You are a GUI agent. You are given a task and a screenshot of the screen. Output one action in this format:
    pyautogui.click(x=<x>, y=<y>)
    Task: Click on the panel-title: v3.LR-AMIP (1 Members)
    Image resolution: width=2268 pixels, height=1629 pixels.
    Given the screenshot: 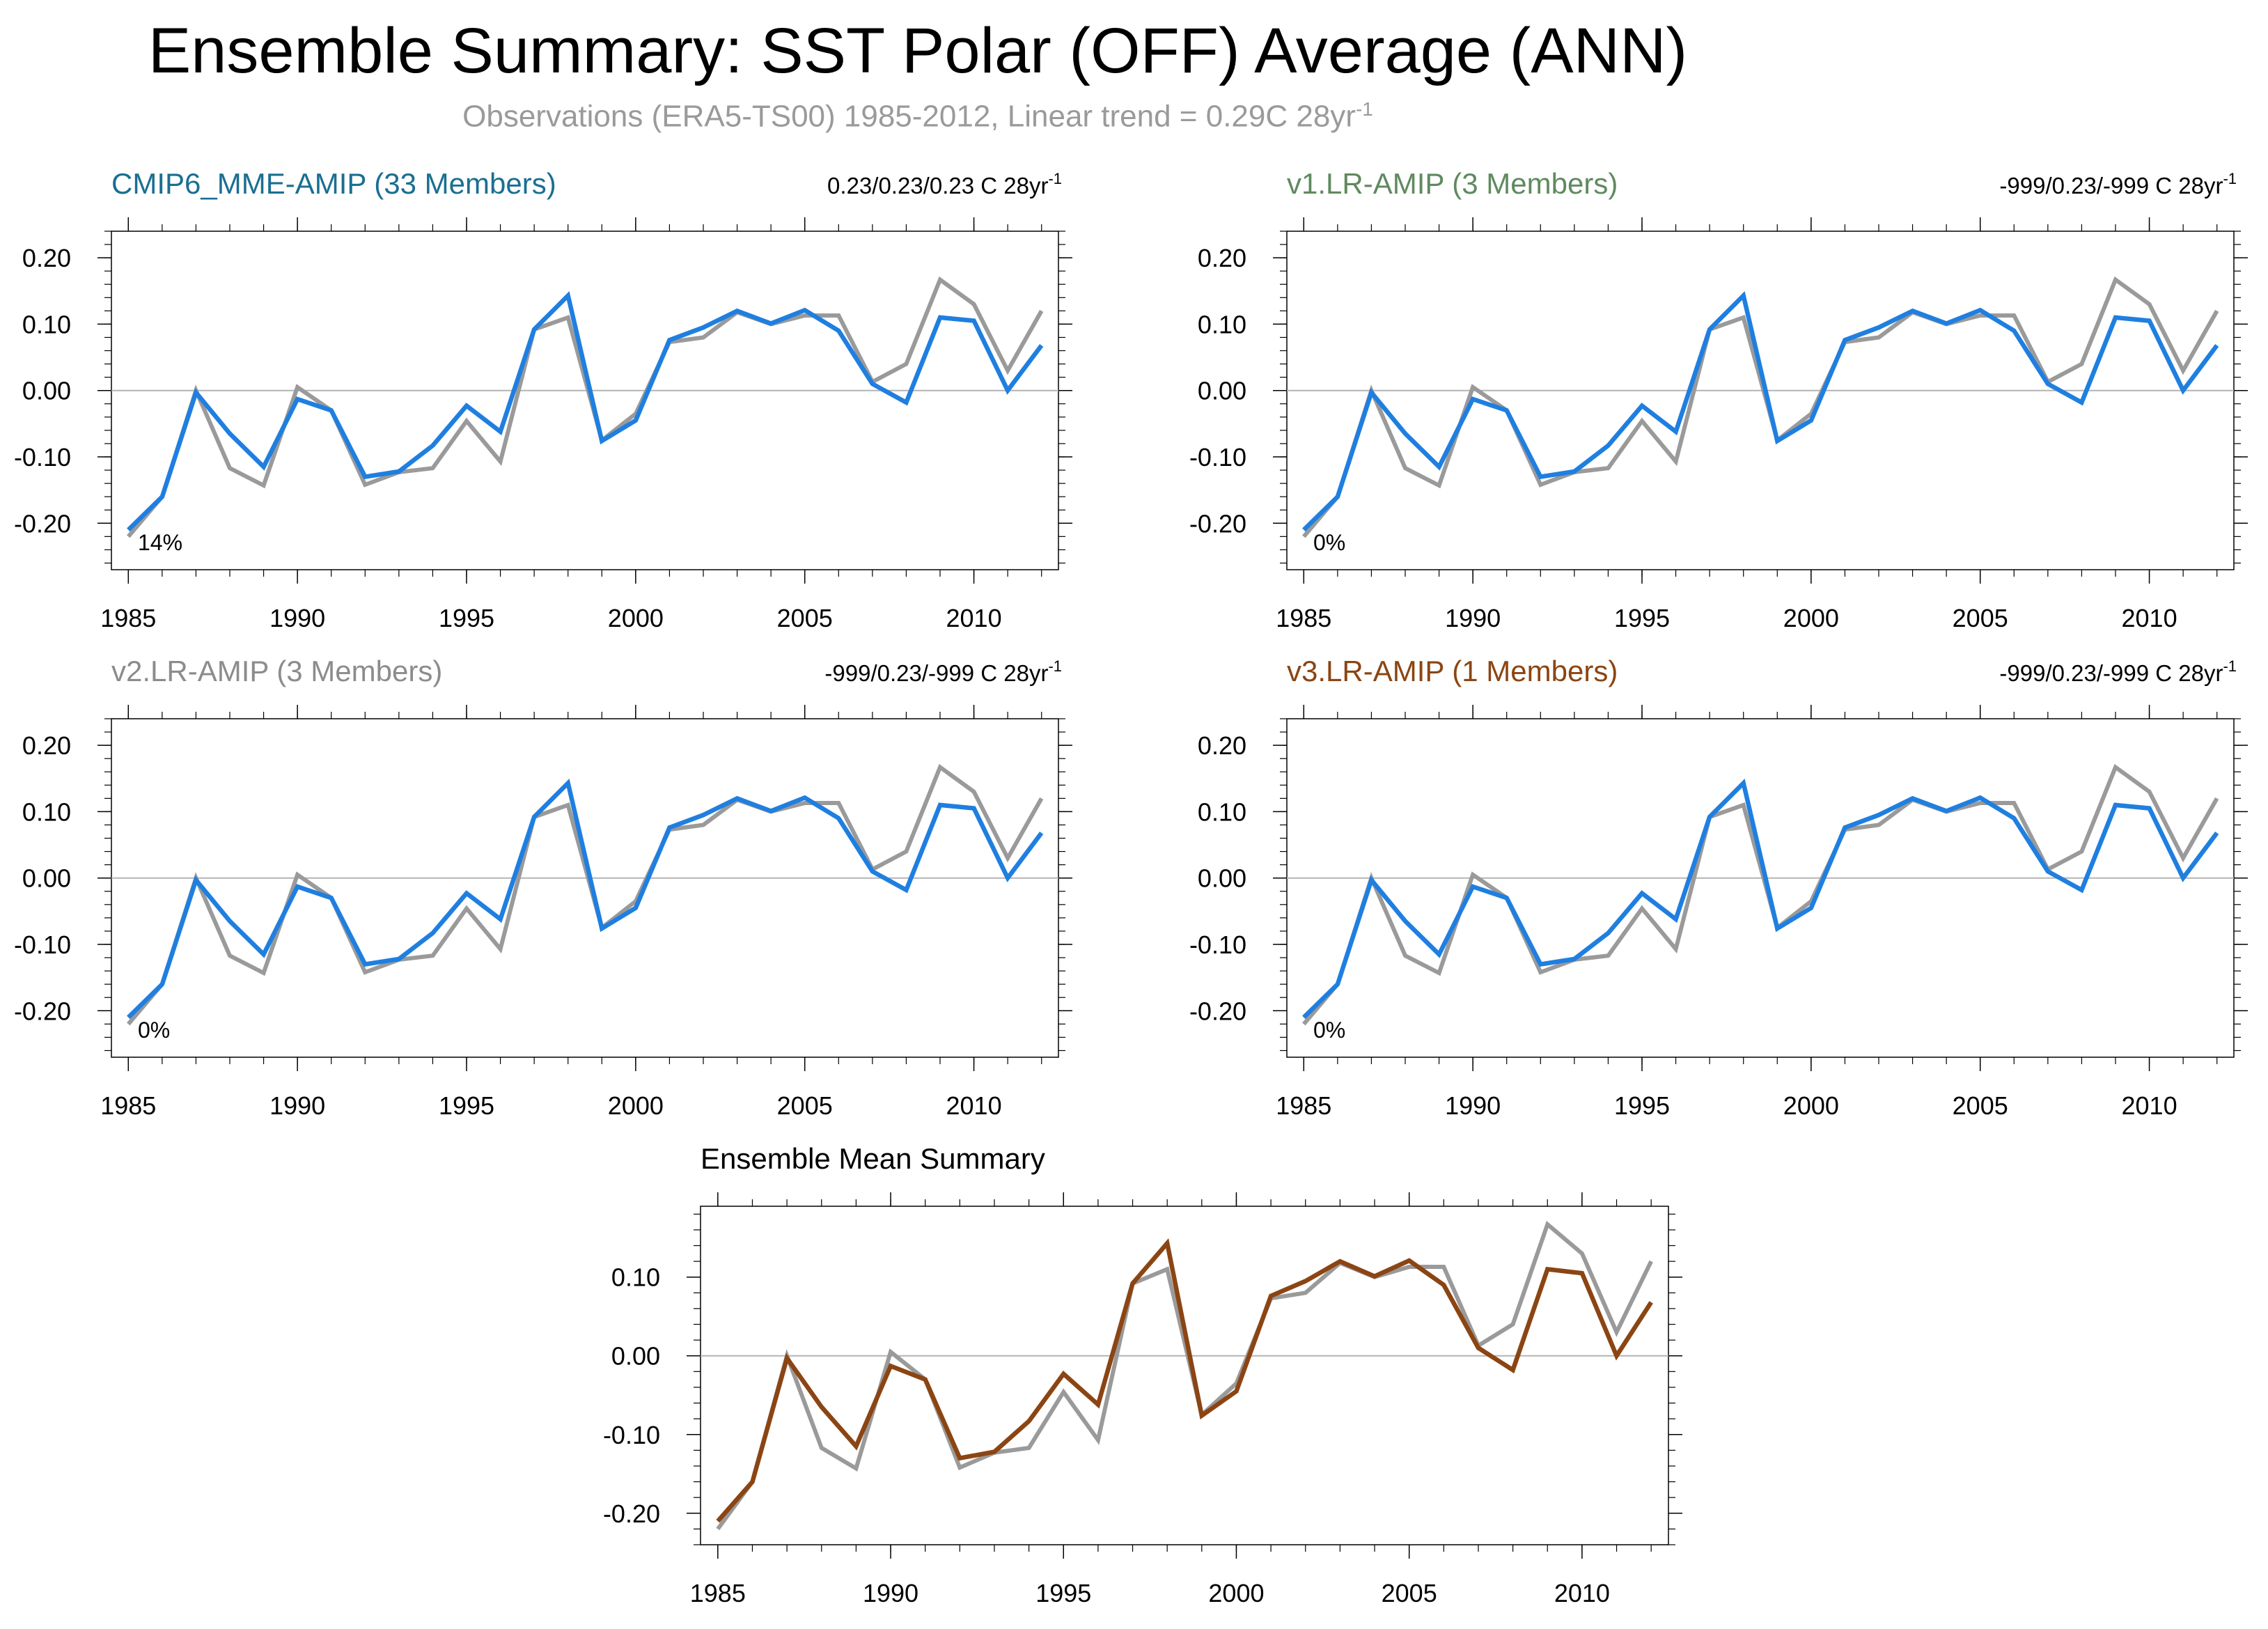 What is the action you would take?
    pyautogui.click(x=1452, y=671)
    